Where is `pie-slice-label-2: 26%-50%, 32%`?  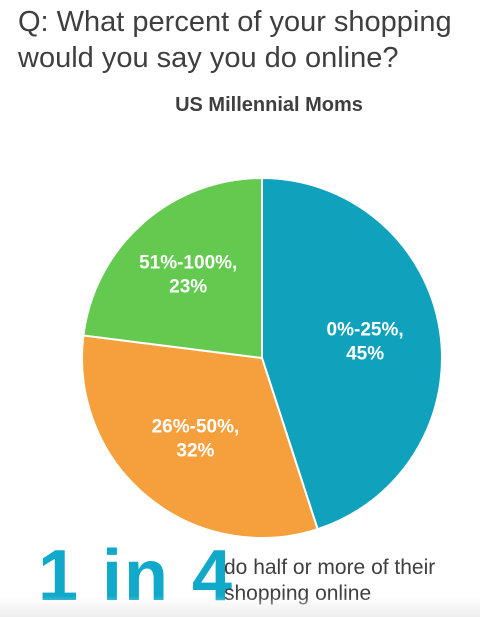
pie-slice-label-2: 26%-50%, 32% is located at coordinates (196, 438).